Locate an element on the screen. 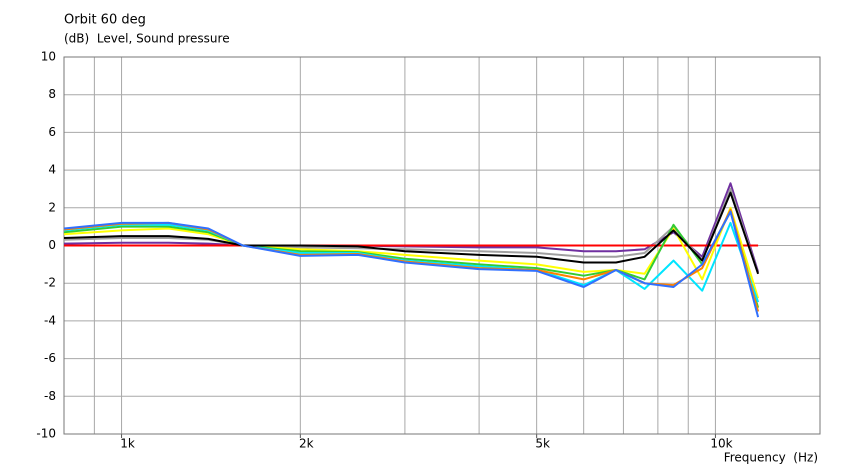  x-tick-label: 1k is located at coordinates (127, 444).